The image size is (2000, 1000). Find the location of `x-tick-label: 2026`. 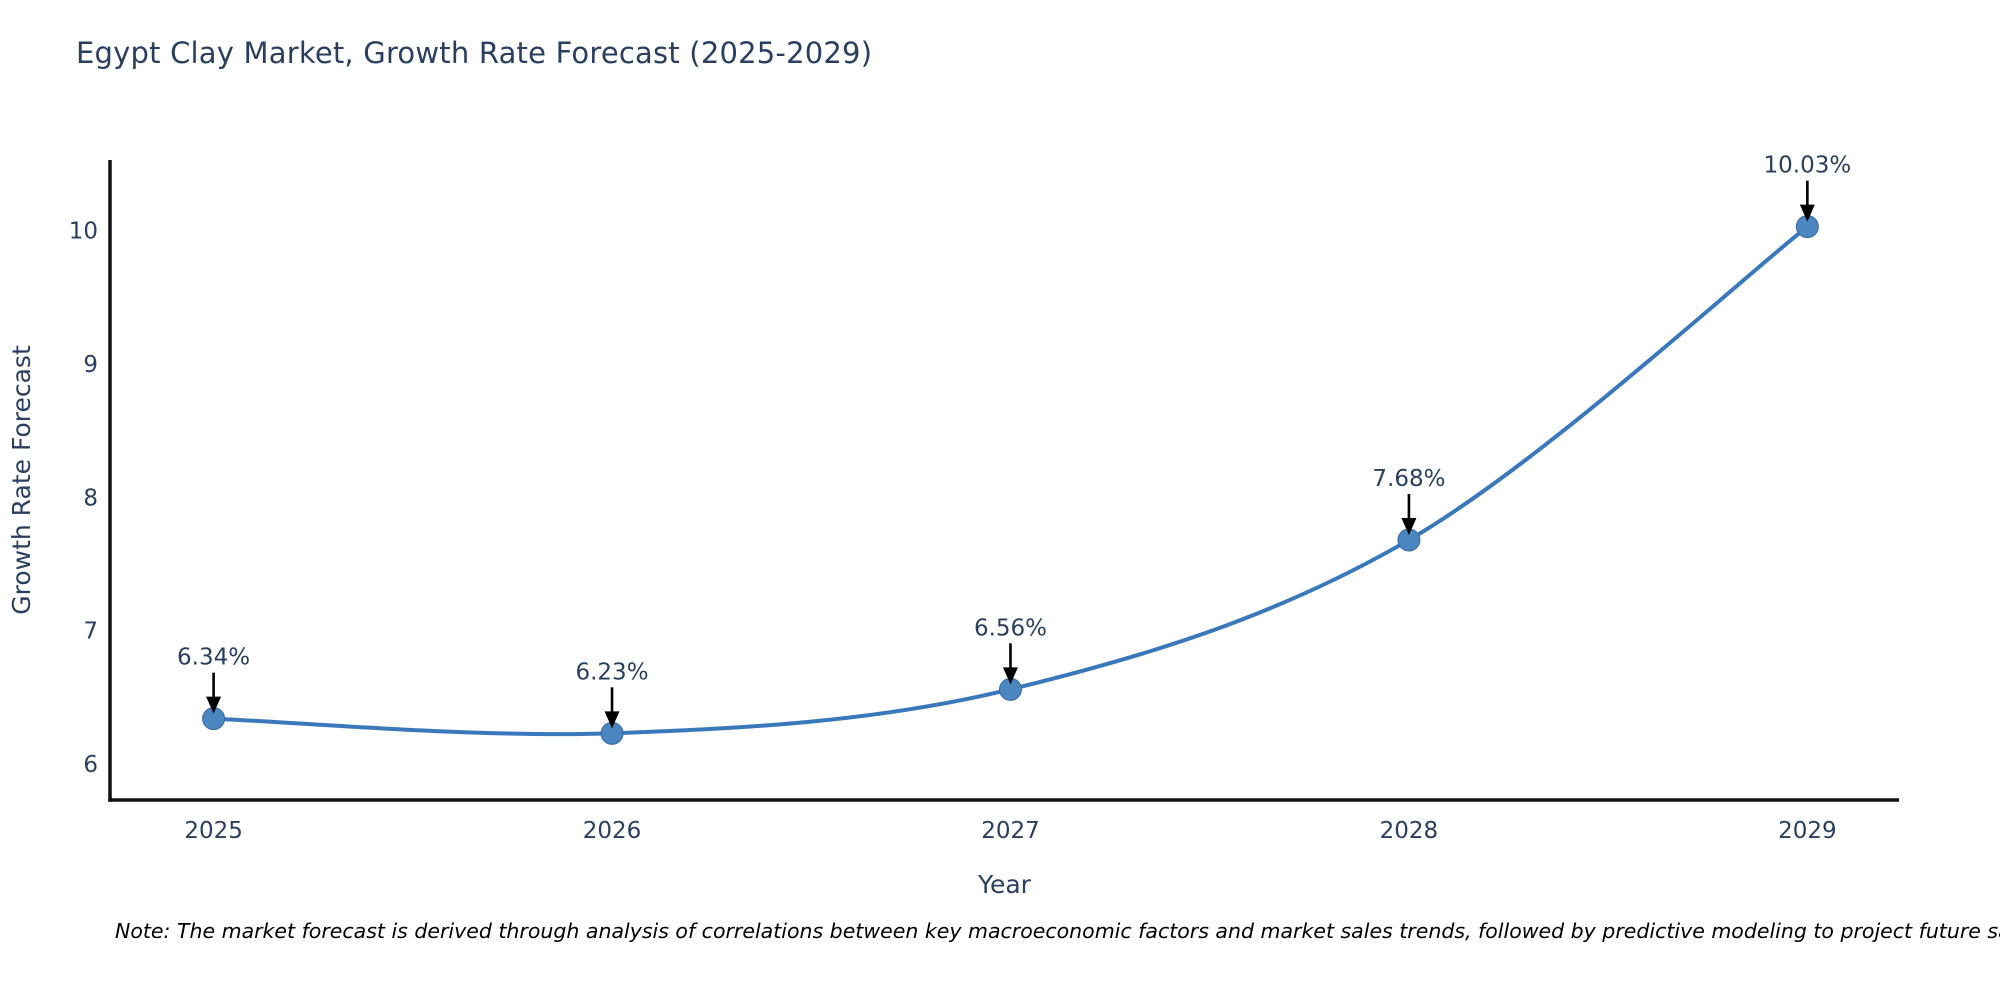

x-tick-label: 2026 is located at coordinates (612, 831).